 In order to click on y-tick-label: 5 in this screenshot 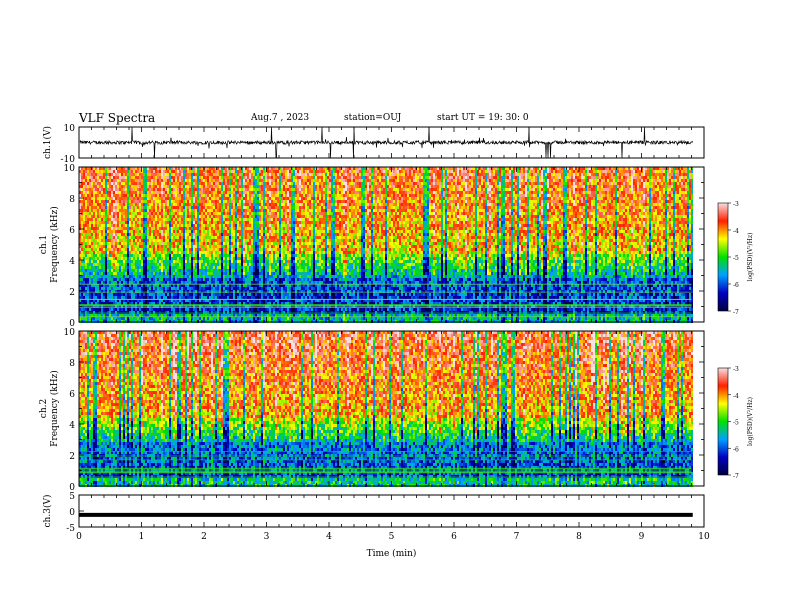, I will do `click(72, 497)`.